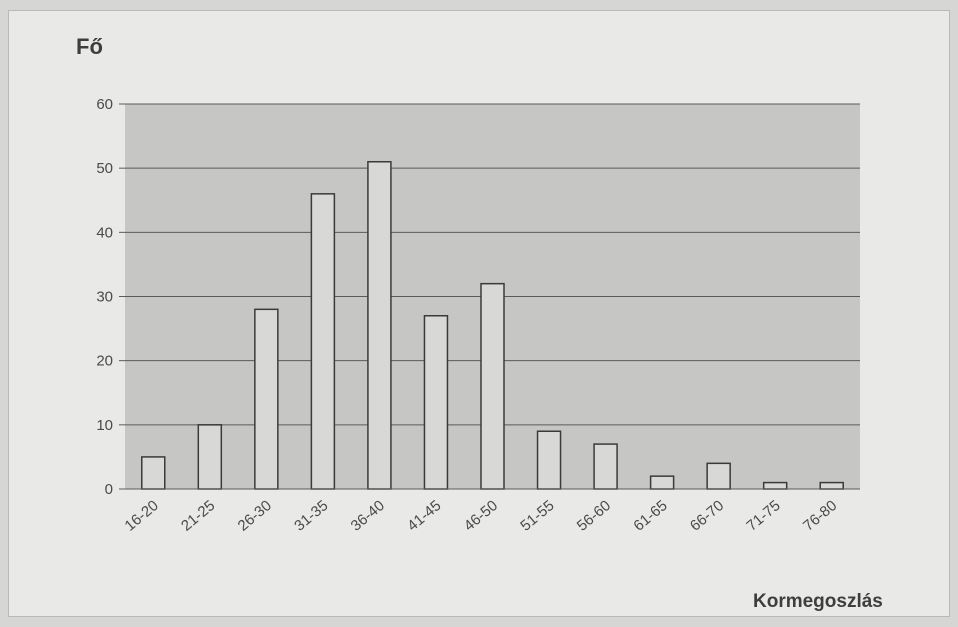  I want to click on y-tick-label: 50, so click(104, 168).